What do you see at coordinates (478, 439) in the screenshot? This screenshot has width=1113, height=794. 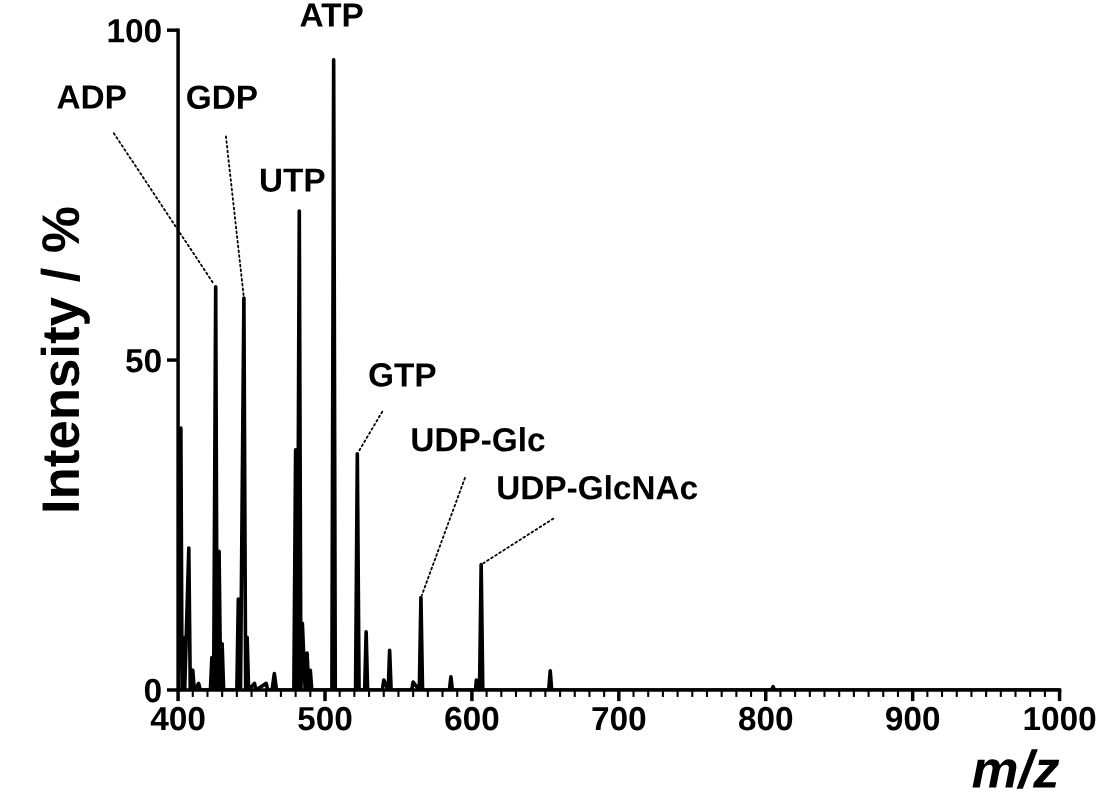 I see `annotation: UDP-Glc` at bounding box center [478, 439].